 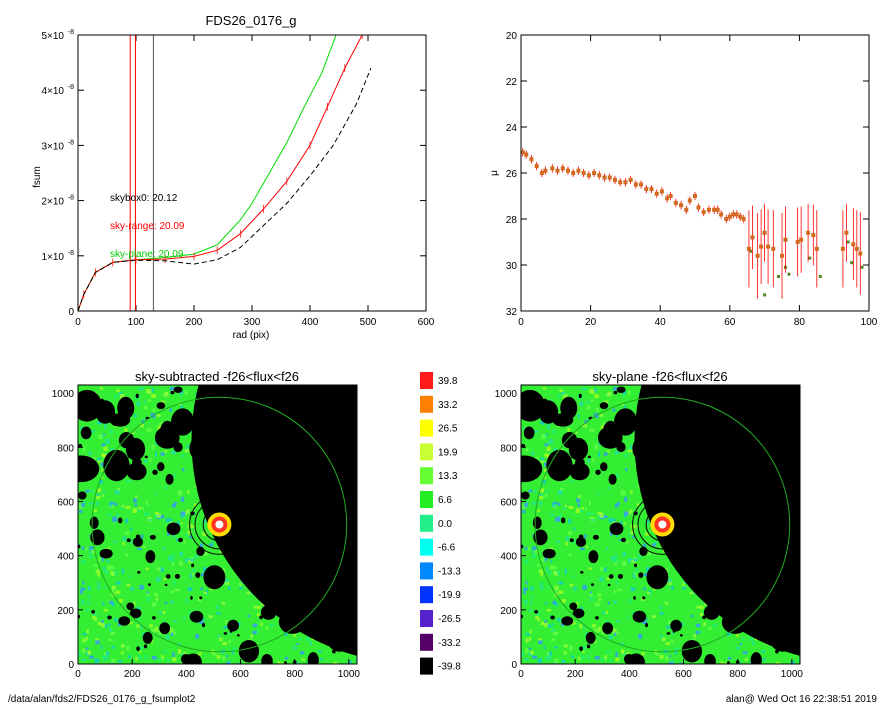 I want to click on y-tick-label: 0, so click(x=514, y=665).